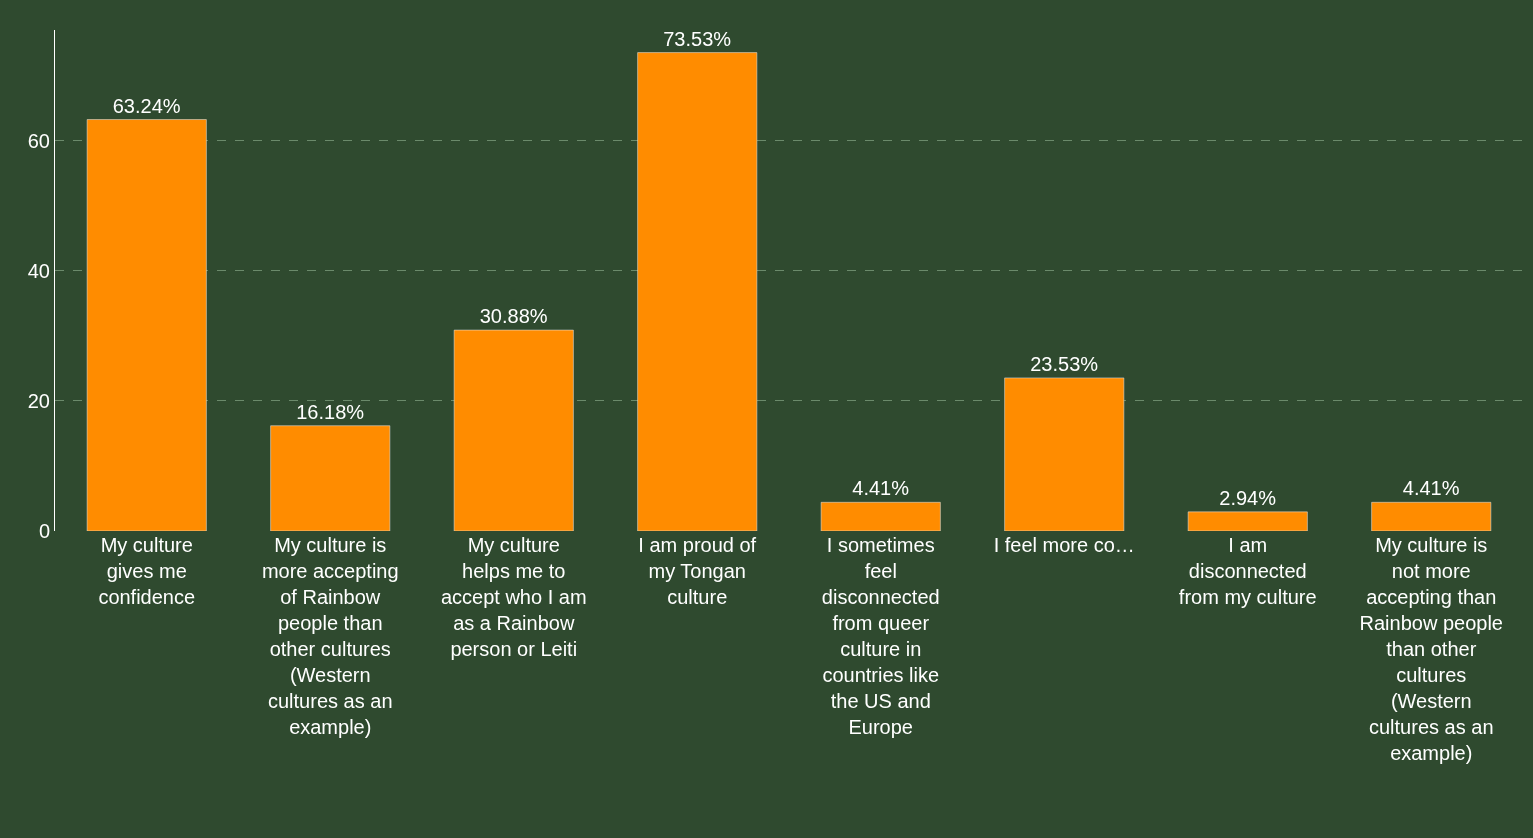  What do you see at coordinates (697, 571) in the screenshot?
I see `x-tick-label: I am proud of my Tongan culture` at bounding box center [697, 571].